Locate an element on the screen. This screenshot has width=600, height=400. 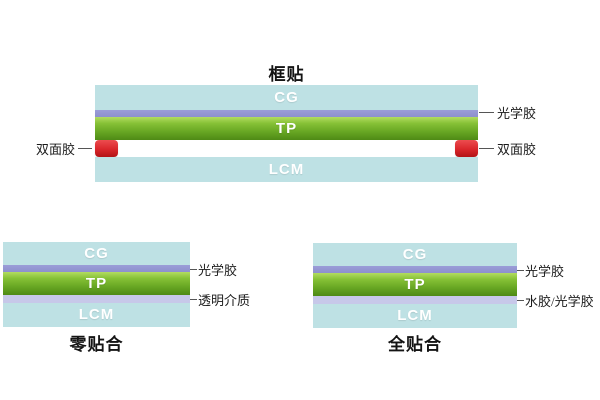
left-double-sided-tape-block is located at coordinates (106, 148).